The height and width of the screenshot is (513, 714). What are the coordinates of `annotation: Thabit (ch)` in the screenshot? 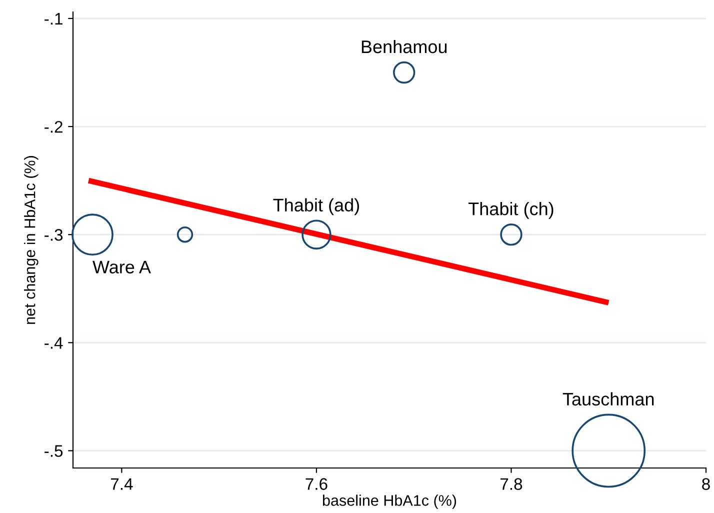 It's located at (511, 210).